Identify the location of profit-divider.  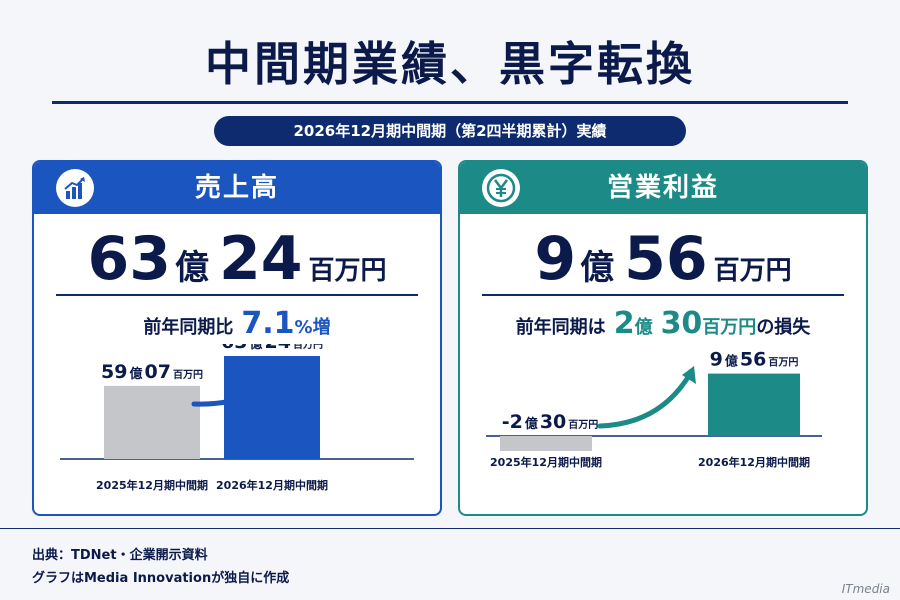
(663, 295).